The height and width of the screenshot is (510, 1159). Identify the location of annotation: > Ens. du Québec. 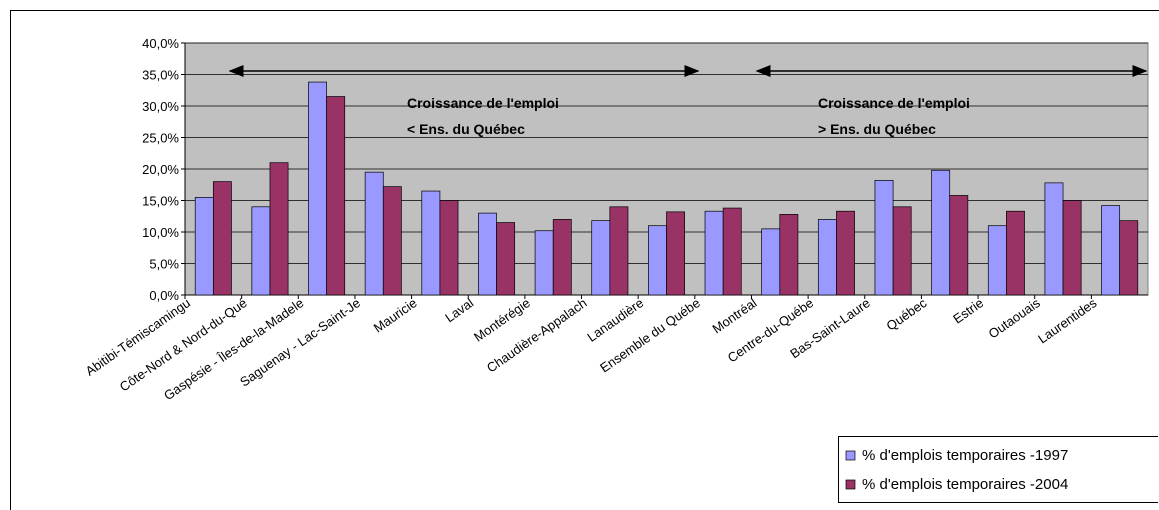
(877, 129).